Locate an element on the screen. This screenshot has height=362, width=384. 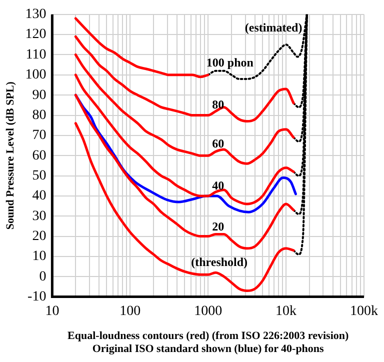
annotation: 100 phon is located at coordinates (230, 63).